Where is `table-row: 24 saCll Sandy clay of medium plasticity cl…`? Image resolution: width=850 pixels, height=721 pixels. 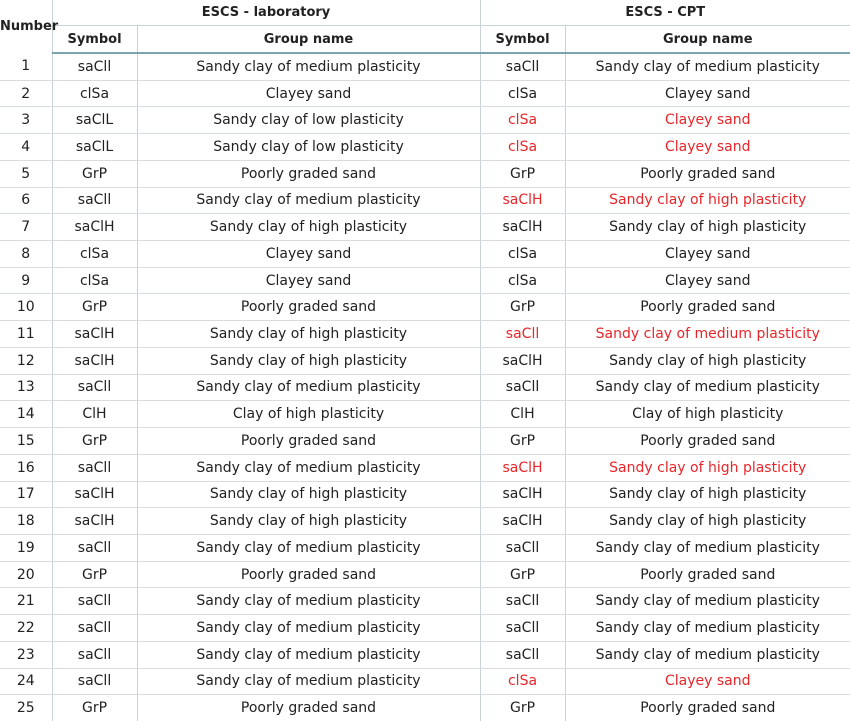 table-row: 24 saCll Sandy clay of medium plasticity cl… is located at coordinates (425, 682).